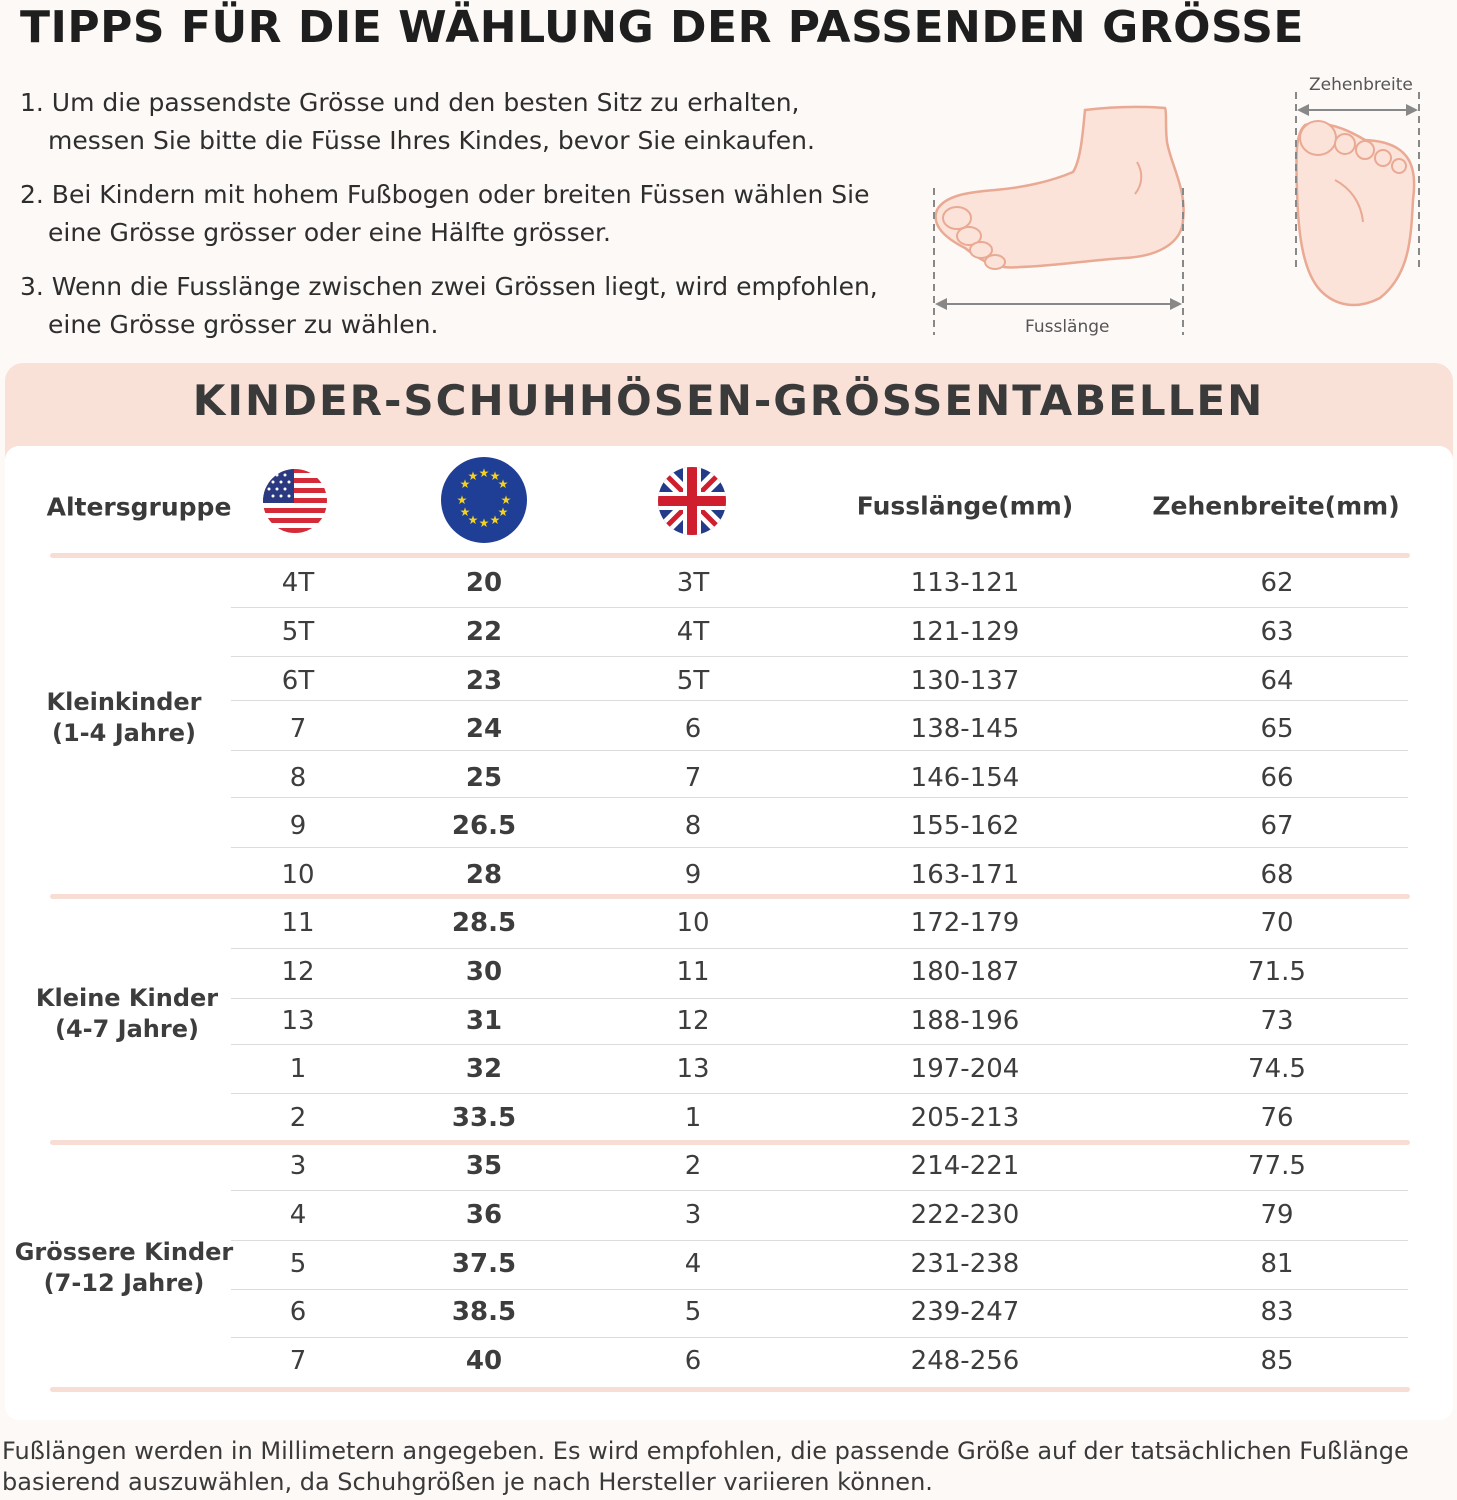 The height and width of the screenshot is (1500, 1457). What do you see at coordinates (965, 1312) in the screenshot?
I see `cell-length: 239-247` at bounding box center [965, 1312].